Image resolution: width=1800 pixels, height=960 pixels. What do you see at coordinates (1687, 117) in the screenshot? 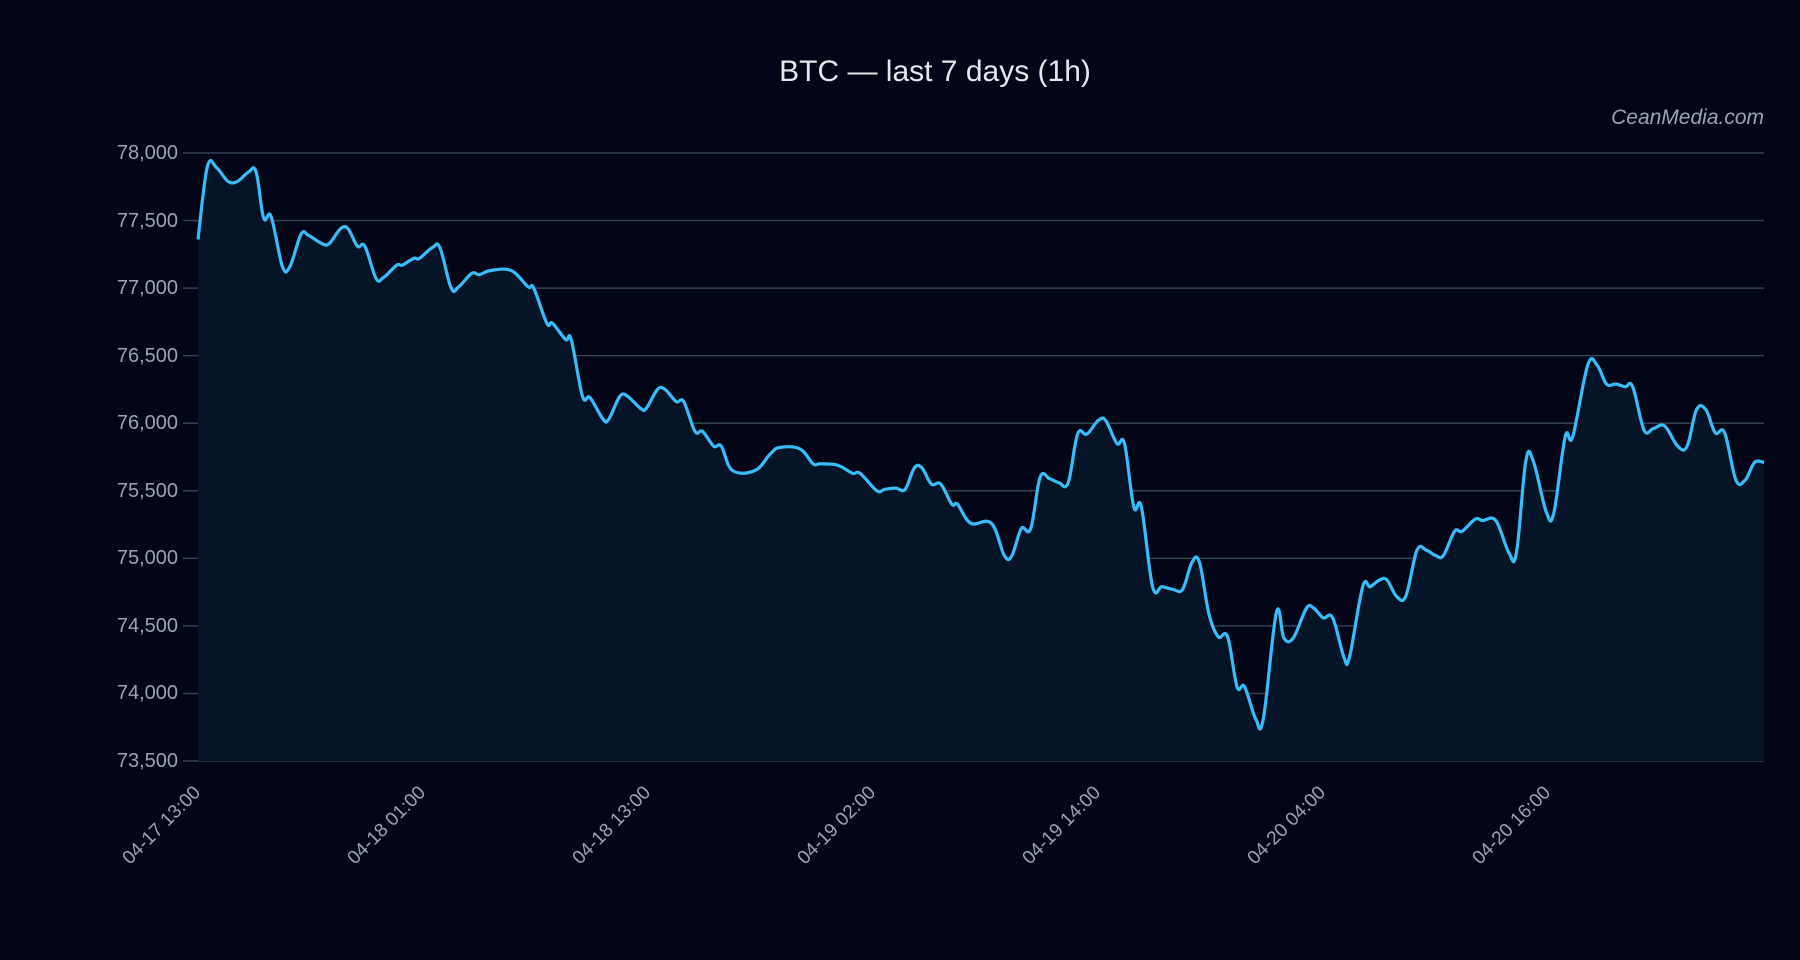
I see `watermark: CeanMedia.com` at bounding box center [1687, 117].